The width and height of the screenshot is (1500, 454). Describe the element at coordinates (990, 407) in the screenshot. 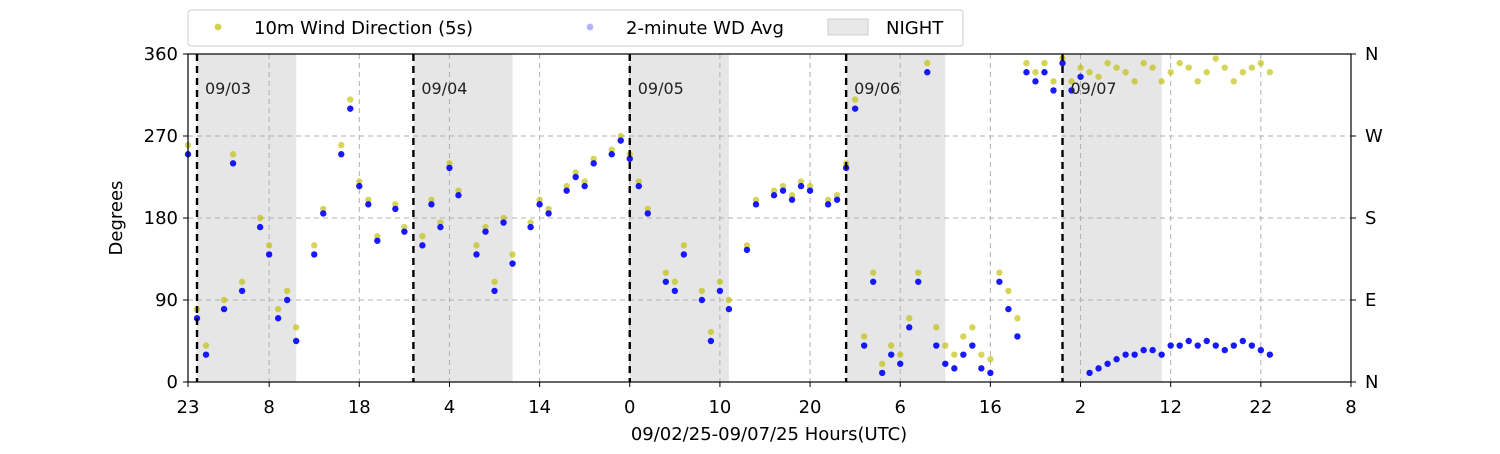

I see `x-tick-label: 16` at that location.